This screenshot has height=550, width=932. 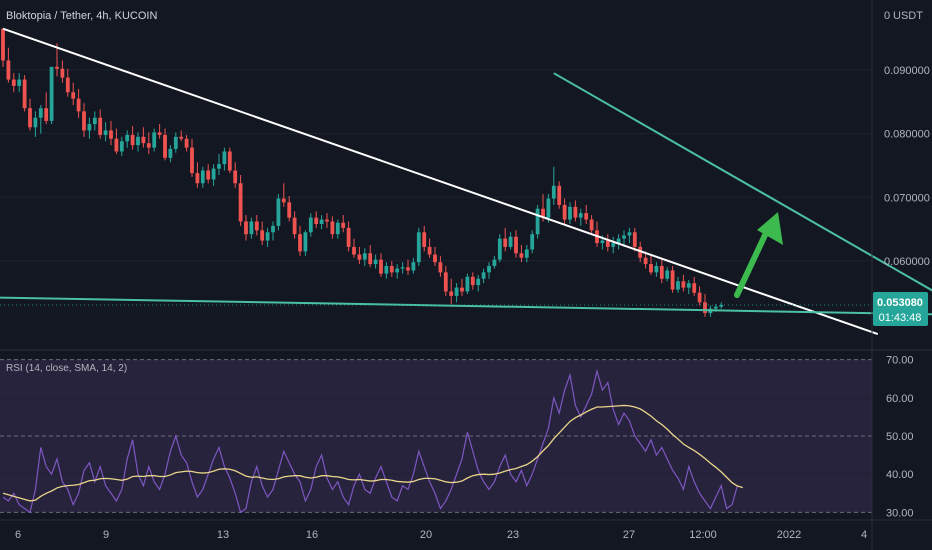 What do you see at coordinates (81, 16) in the screenshot?
I see `symbol-title: Bloktopia / Tether, 4h, KUCOIN` at bounding box center [81, 16].